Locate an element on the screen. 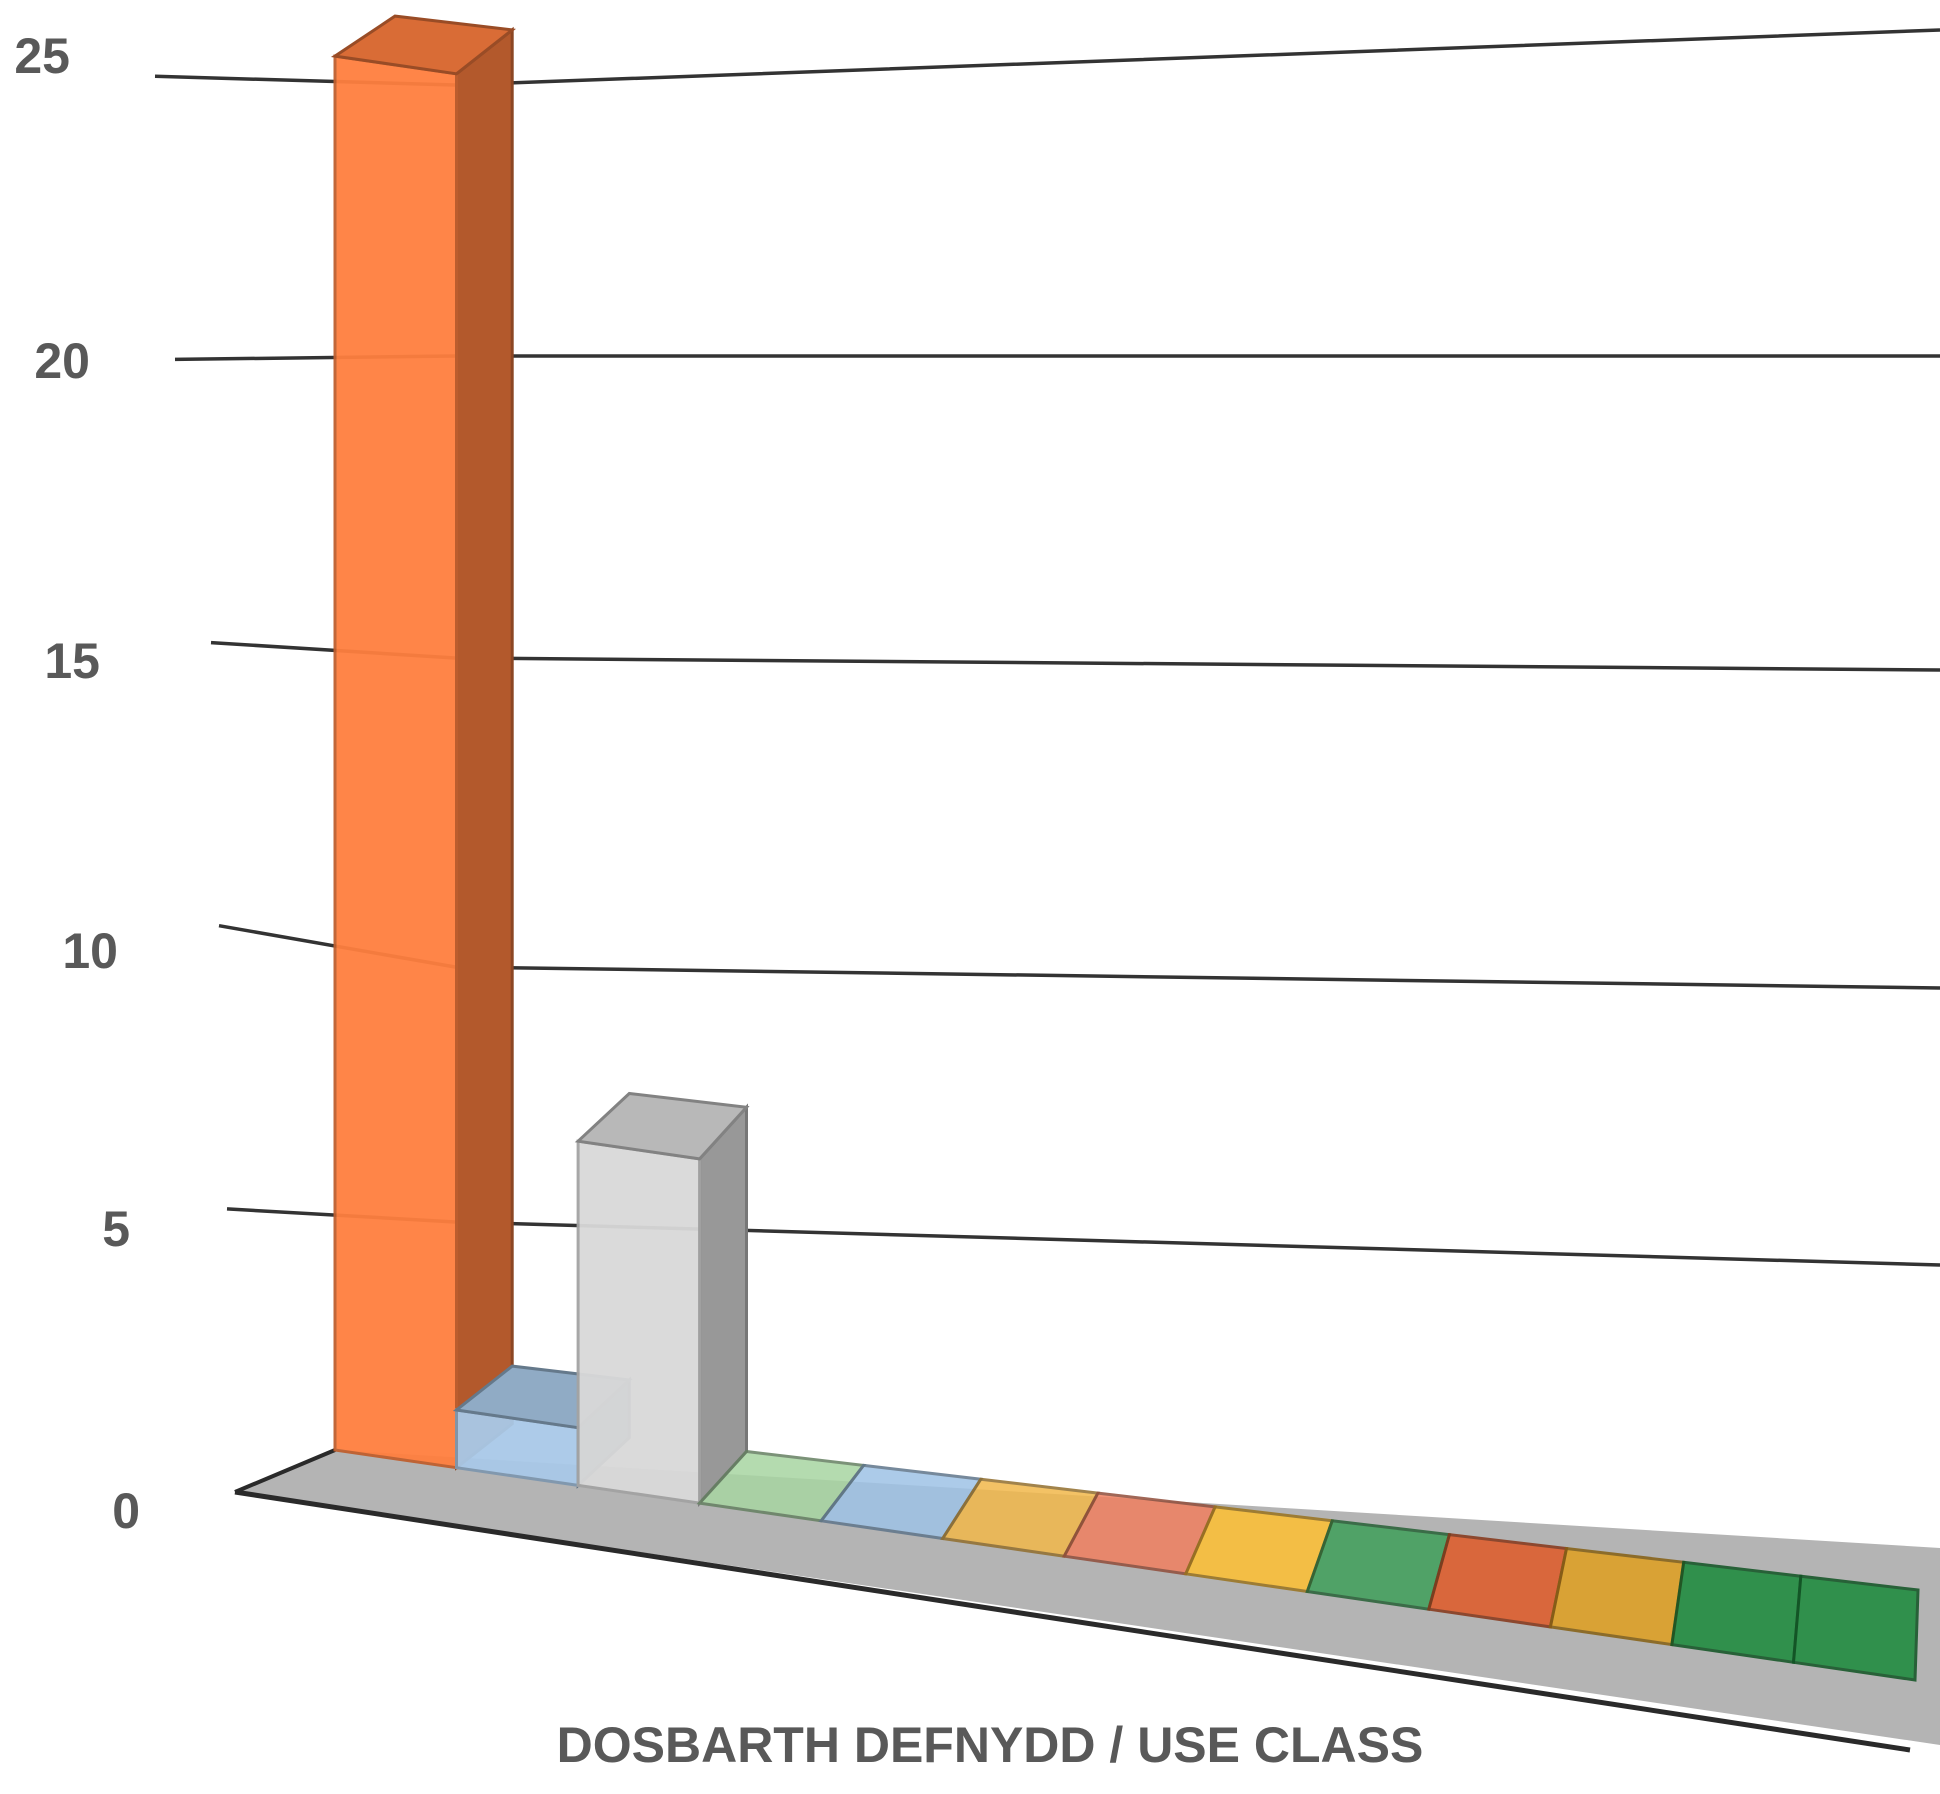  bar-3-side is located at coordinates (723, 1305).